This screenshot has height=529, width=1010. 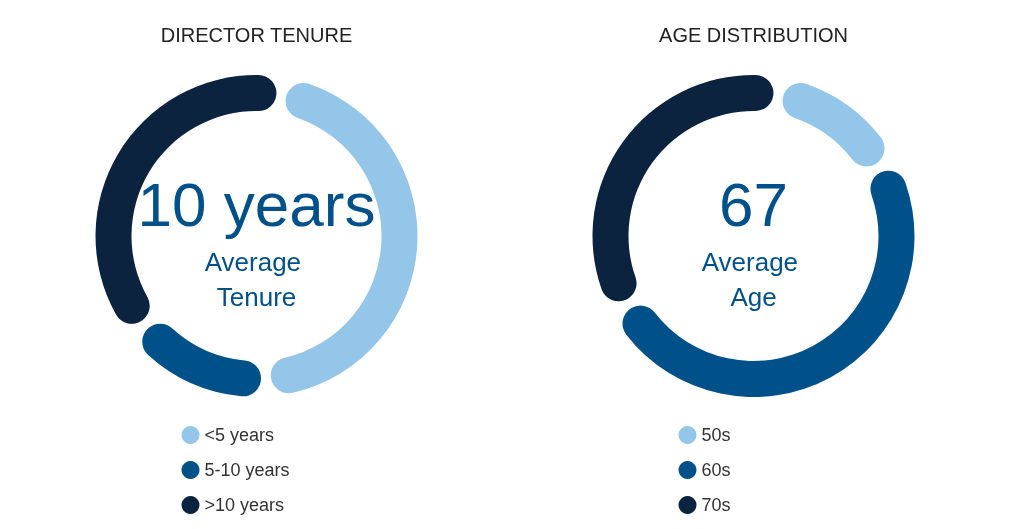 What do you see at coordinates (256, 204) in the screenshot?
I see `text: 10 years` at bounding box center [256, 204].